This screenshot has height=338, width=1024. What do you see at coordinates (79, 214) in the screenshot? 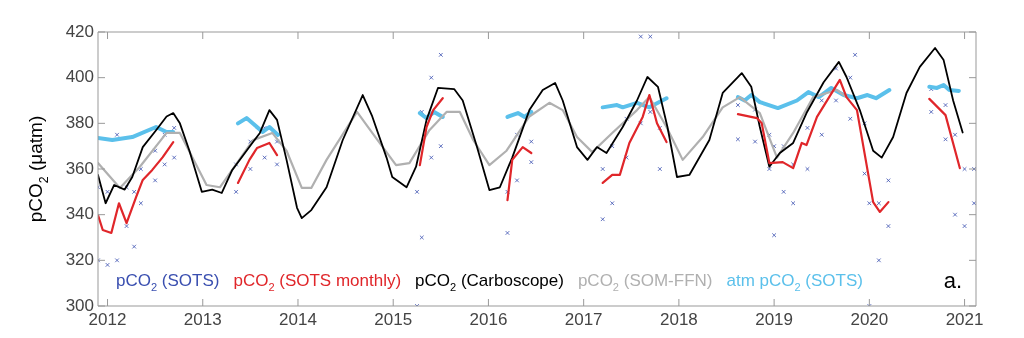
I see `y-tick-label: 340` at bounding box center [79, 214].